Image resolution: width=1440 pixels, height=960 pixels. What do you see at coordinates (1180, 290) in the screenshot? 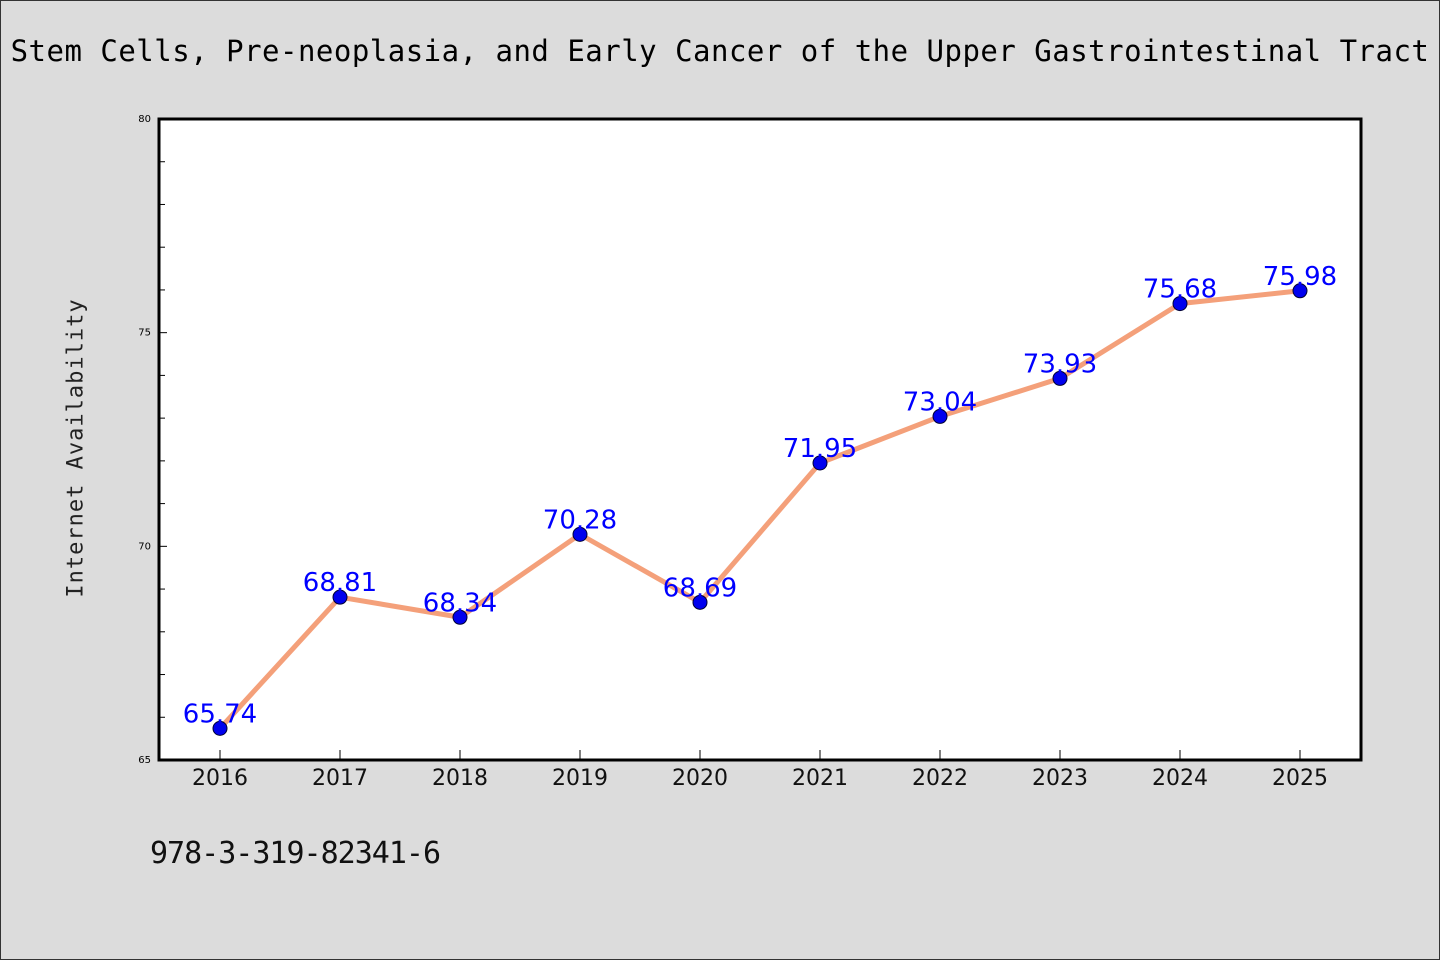
I see `data-label: 75.68` at bounding box center [1180, 290].